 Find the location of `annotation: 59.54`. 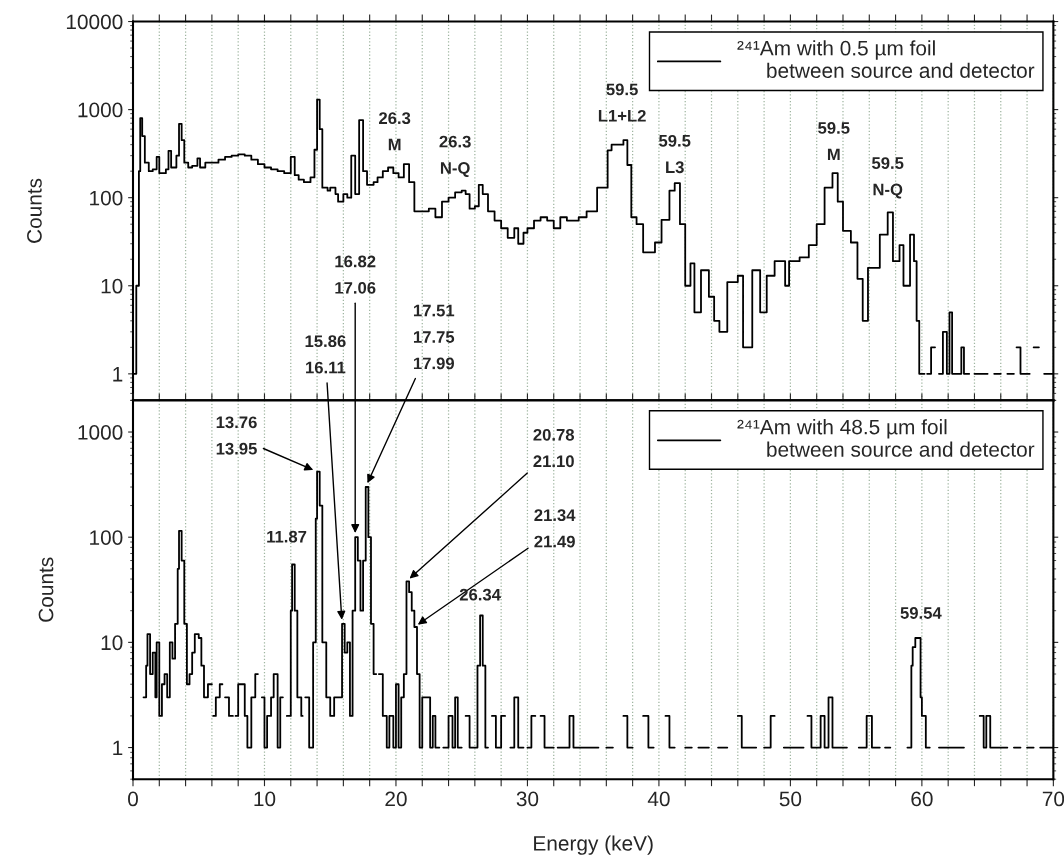

annotation: 59.54 is located at coordinates (921, 613).